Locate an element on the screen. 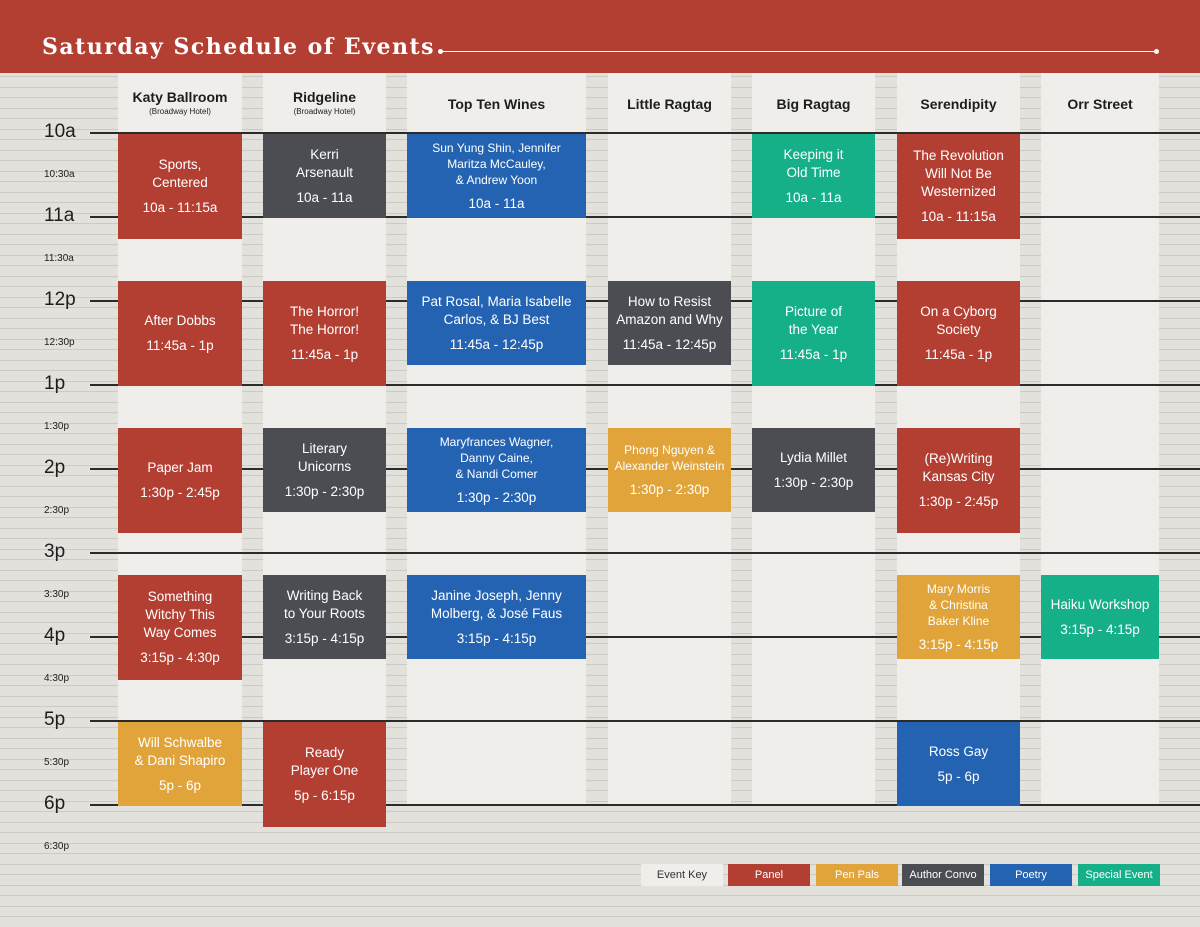 This screenshot has height=927, width=1200. event-block: The Horror! The Horror! 11:45a - 1p is located at coordinates (324, 333).